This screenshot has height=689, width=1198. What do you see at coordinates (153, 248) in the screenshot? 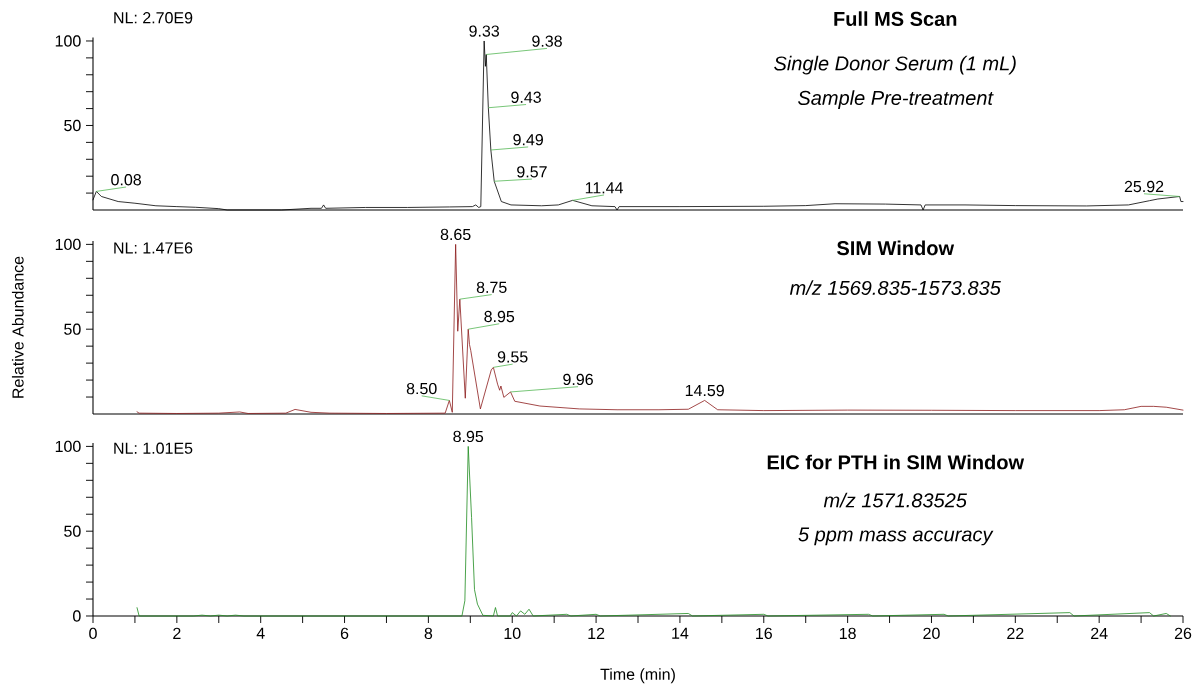
I see `annotation: NL: 1.47E6` at bounding box center [153, 248].